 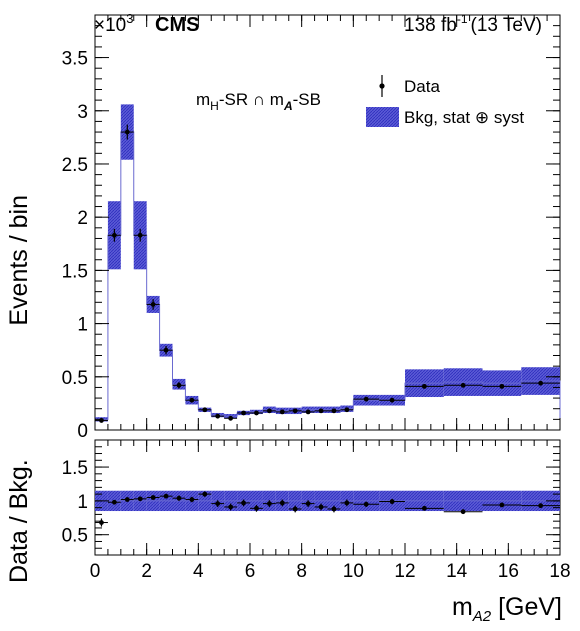 I want to click on legend: Data Bkg, stat ⊕ syst, so click(x=445, y=101).